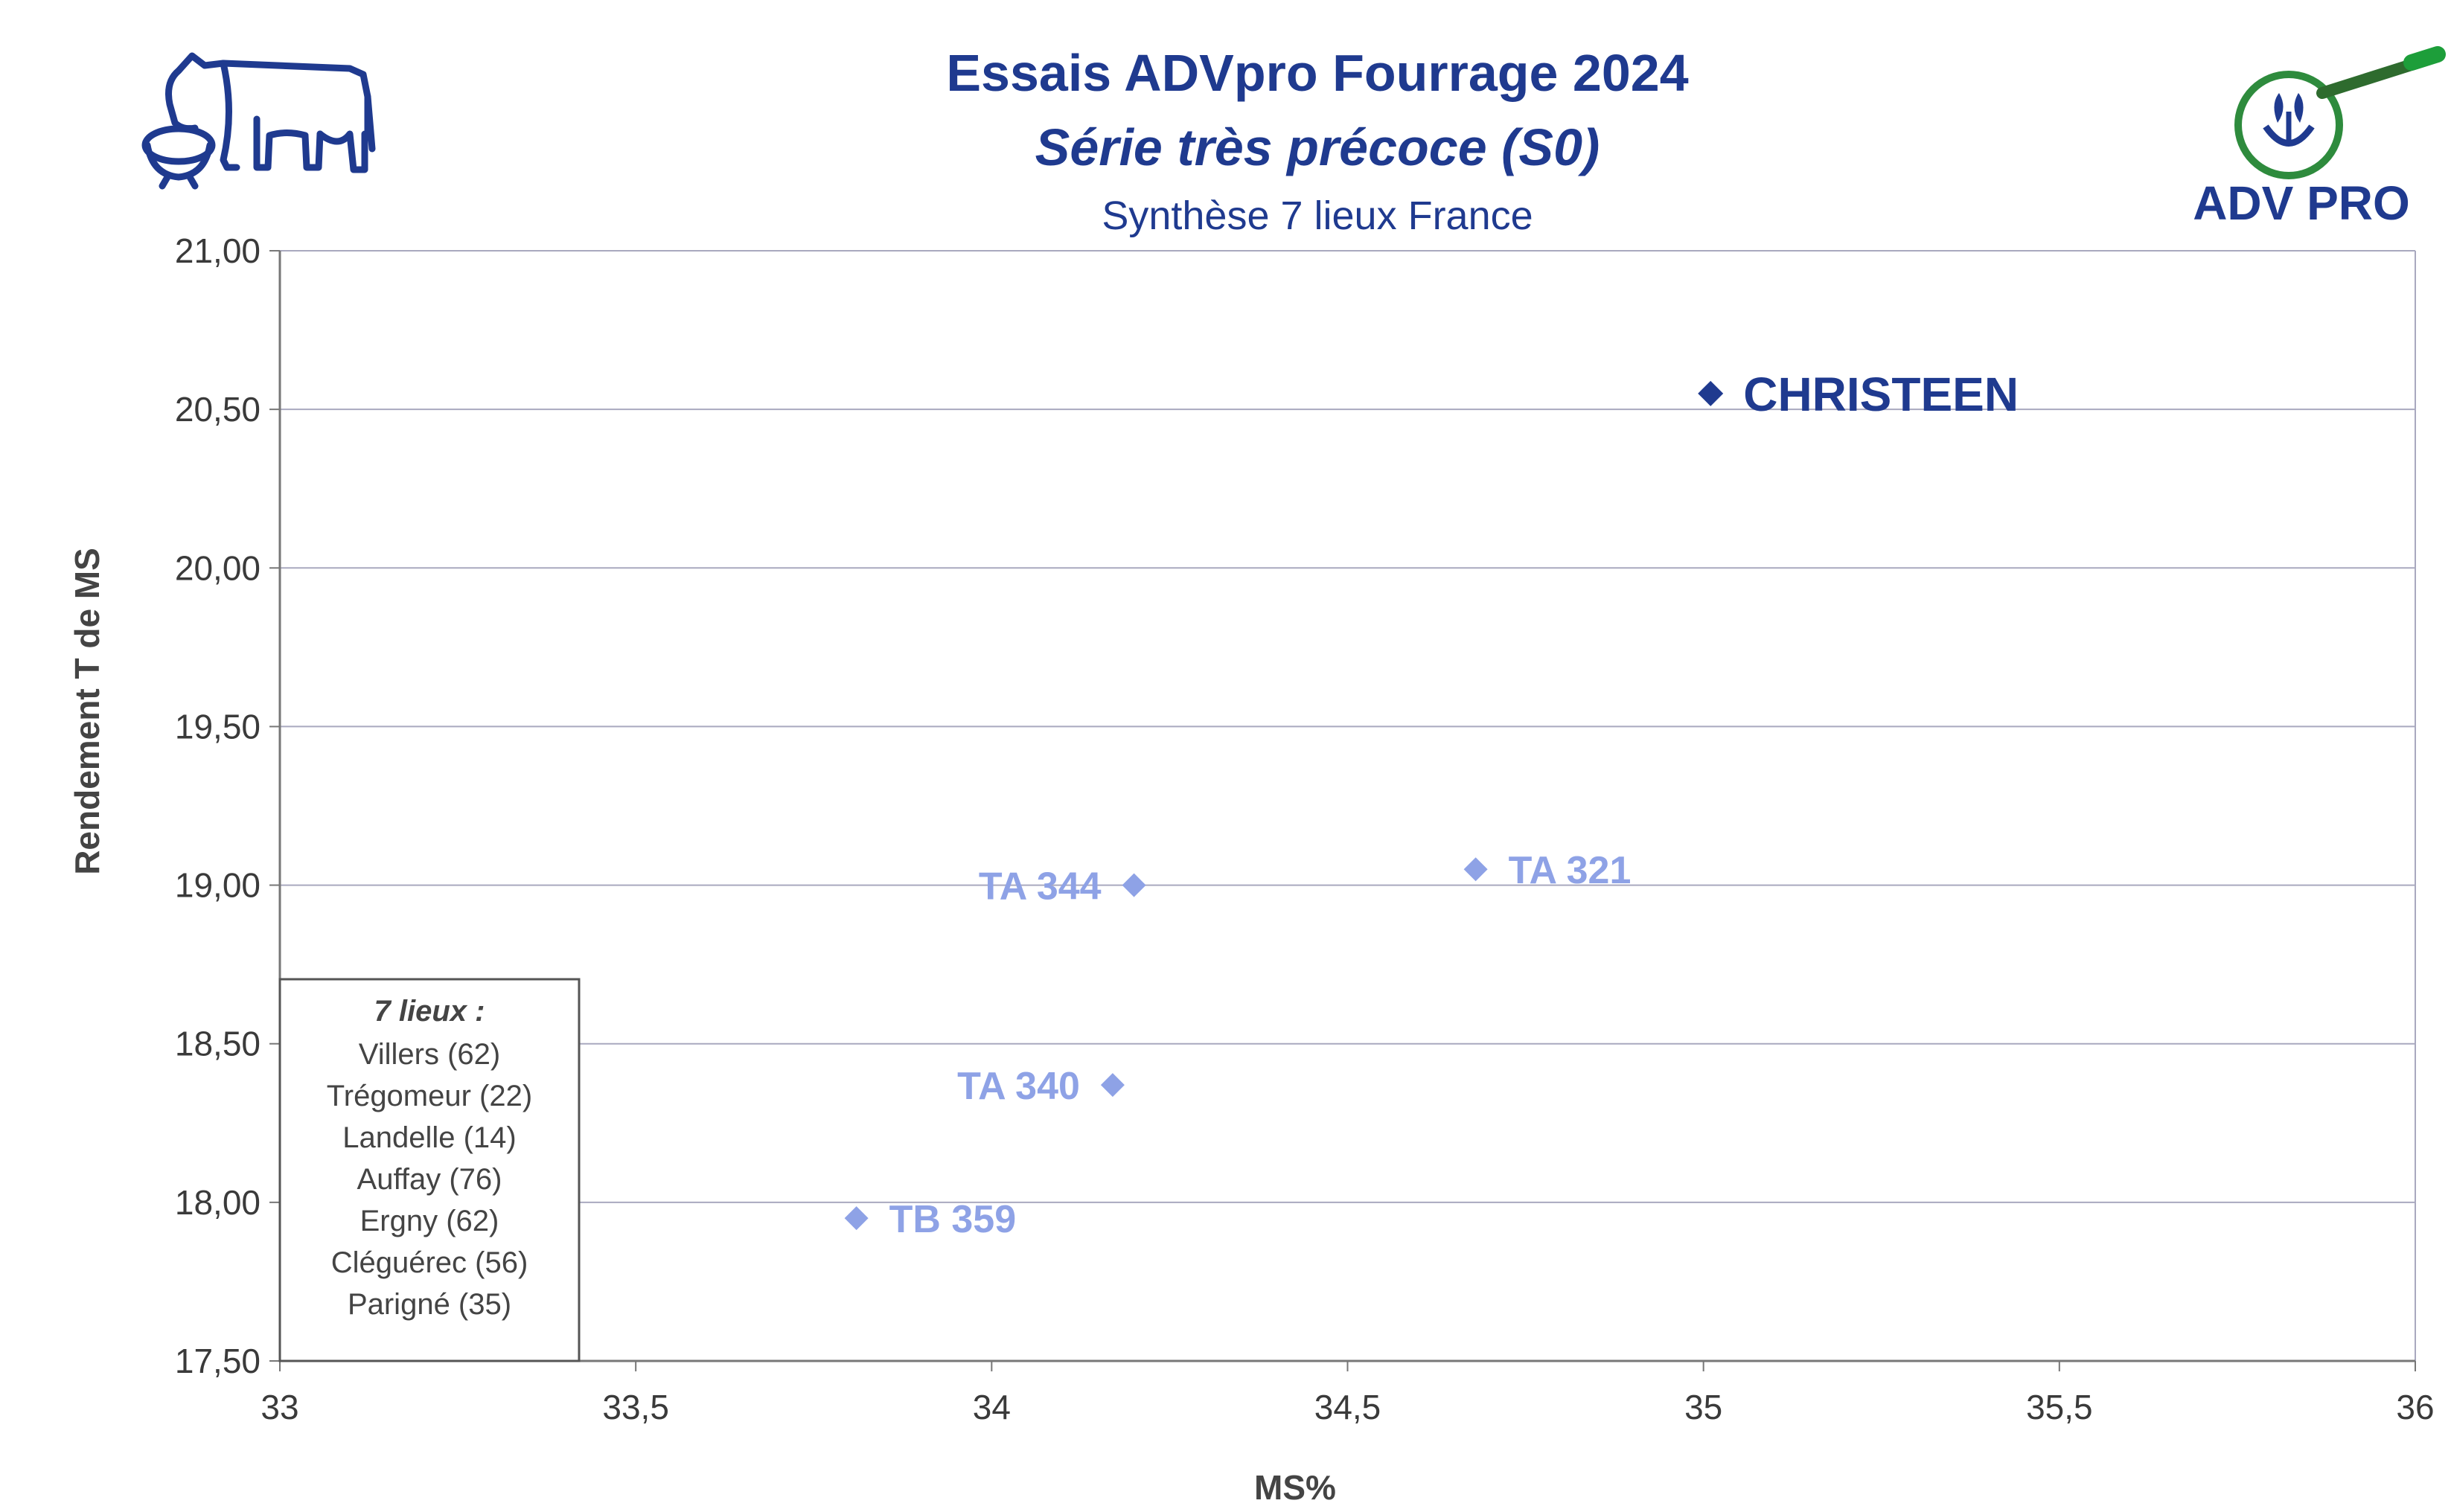 Image resolution: width=2451 pixels, height=1512 pixels. Describe the element at coordinates (279, 1407) in the screenshot. I see `x-tick-label: 33` at that location.